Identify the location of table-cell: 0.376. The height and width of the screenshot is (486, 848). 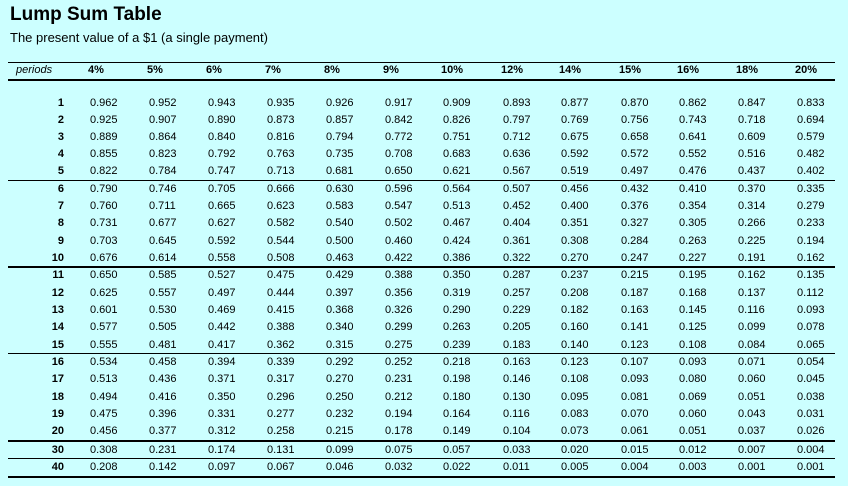
(635, 206).